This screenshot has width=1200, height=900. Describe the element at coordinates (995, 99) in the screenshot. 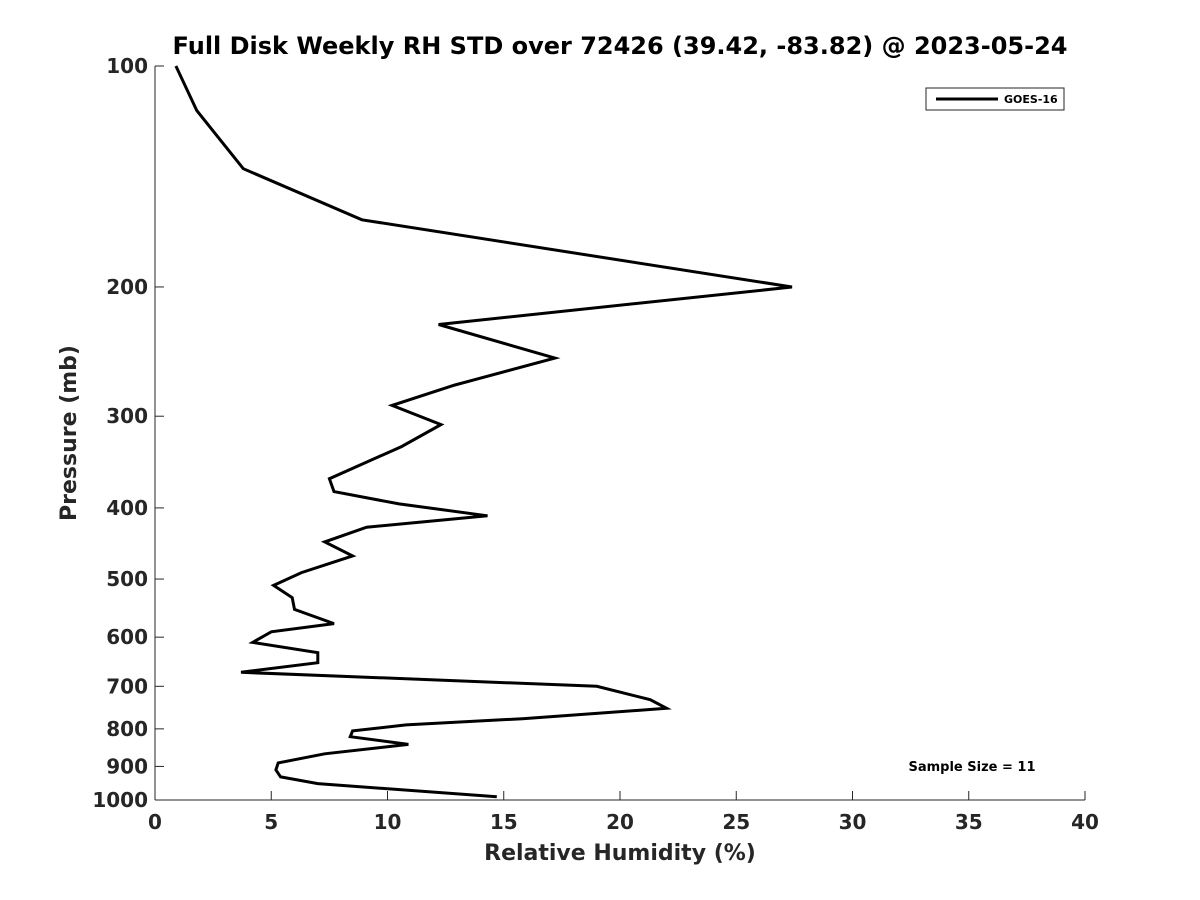

I see `legend: GOES-16` at that location.